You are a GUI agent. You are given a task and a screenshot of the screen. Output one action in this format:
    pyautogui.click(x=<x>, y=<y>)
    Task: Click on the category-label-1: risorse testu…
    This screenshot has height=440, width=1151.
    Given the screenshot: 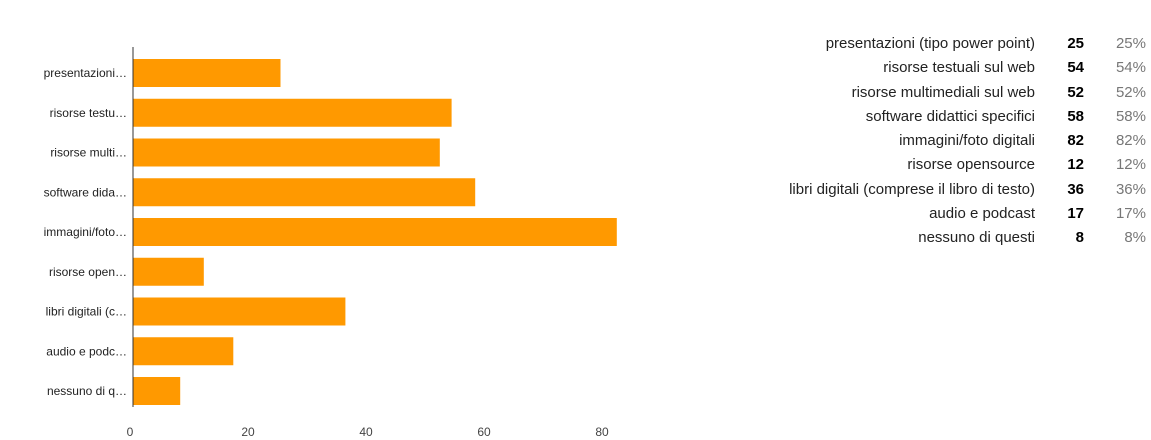 What is the action you would take?
    pyautogui.click(x=88, y=113)
    